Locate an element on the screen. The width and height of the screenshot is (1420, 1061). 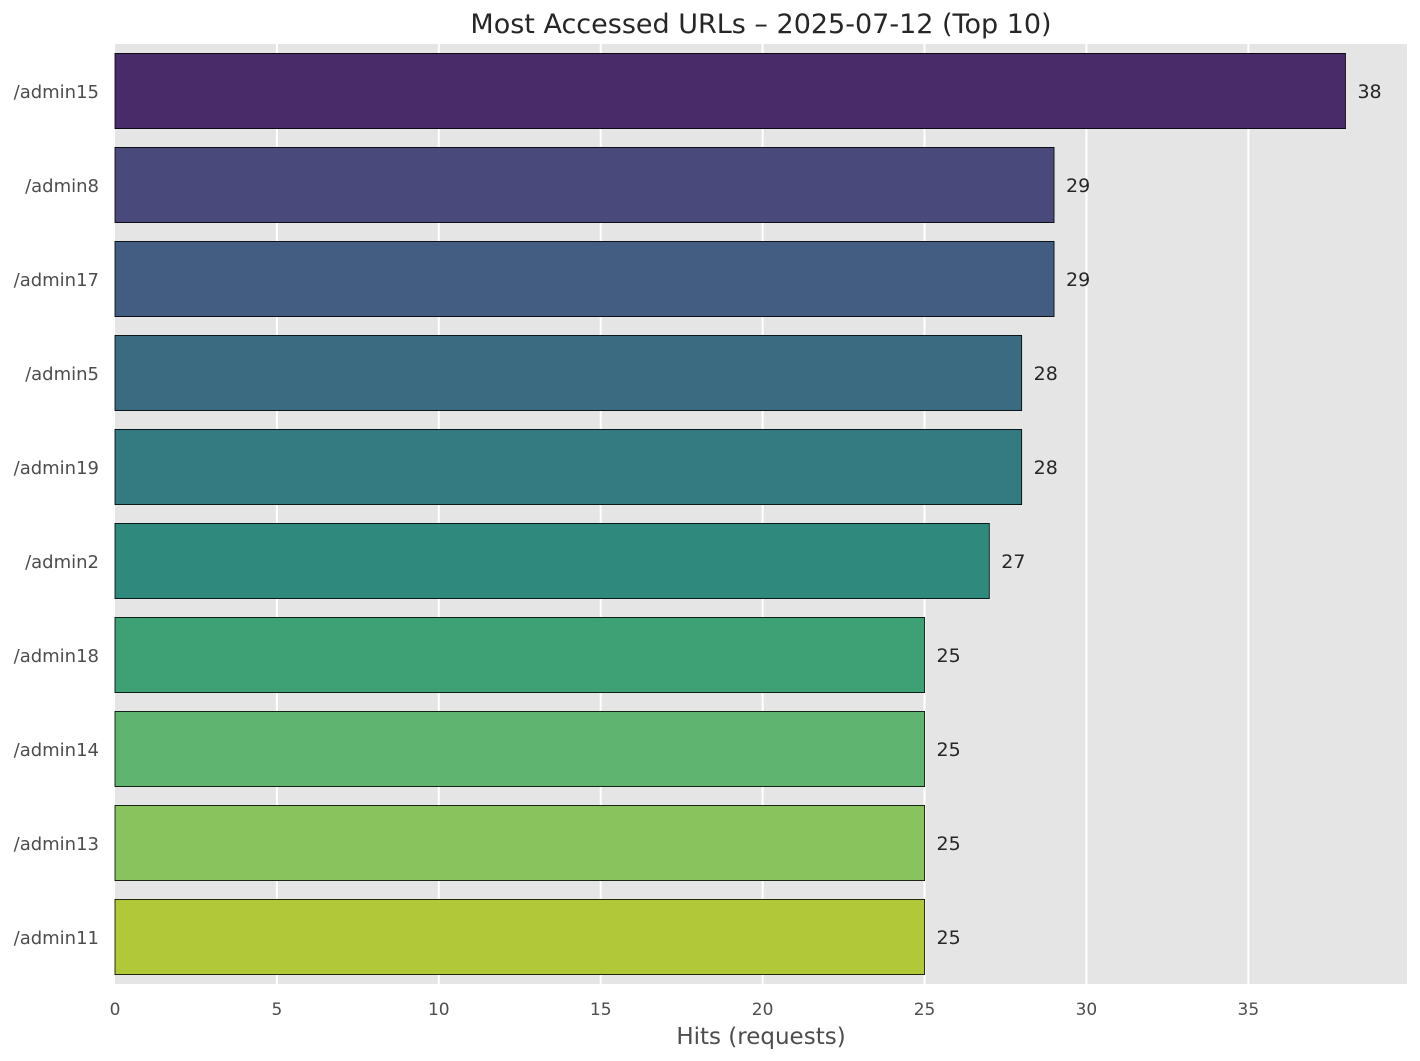
y-tick-label: /admin17 is located at coordinates (56, 280).